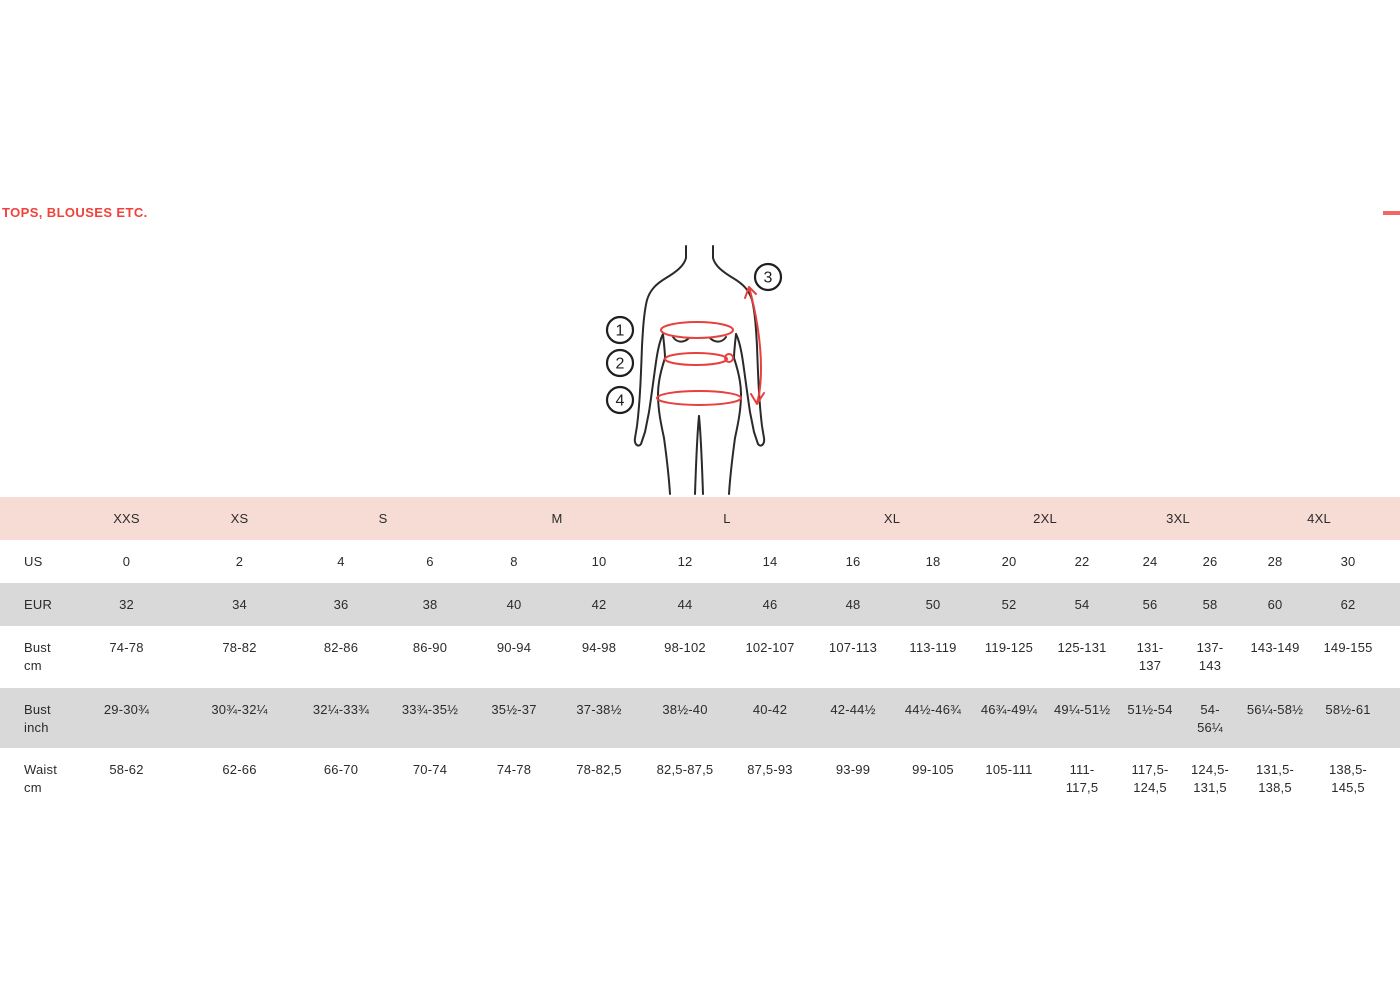 Image resolution: width=1400 pixels, height=1000 pixels. I want to click on size-value: 70-74, so click(430, 769).